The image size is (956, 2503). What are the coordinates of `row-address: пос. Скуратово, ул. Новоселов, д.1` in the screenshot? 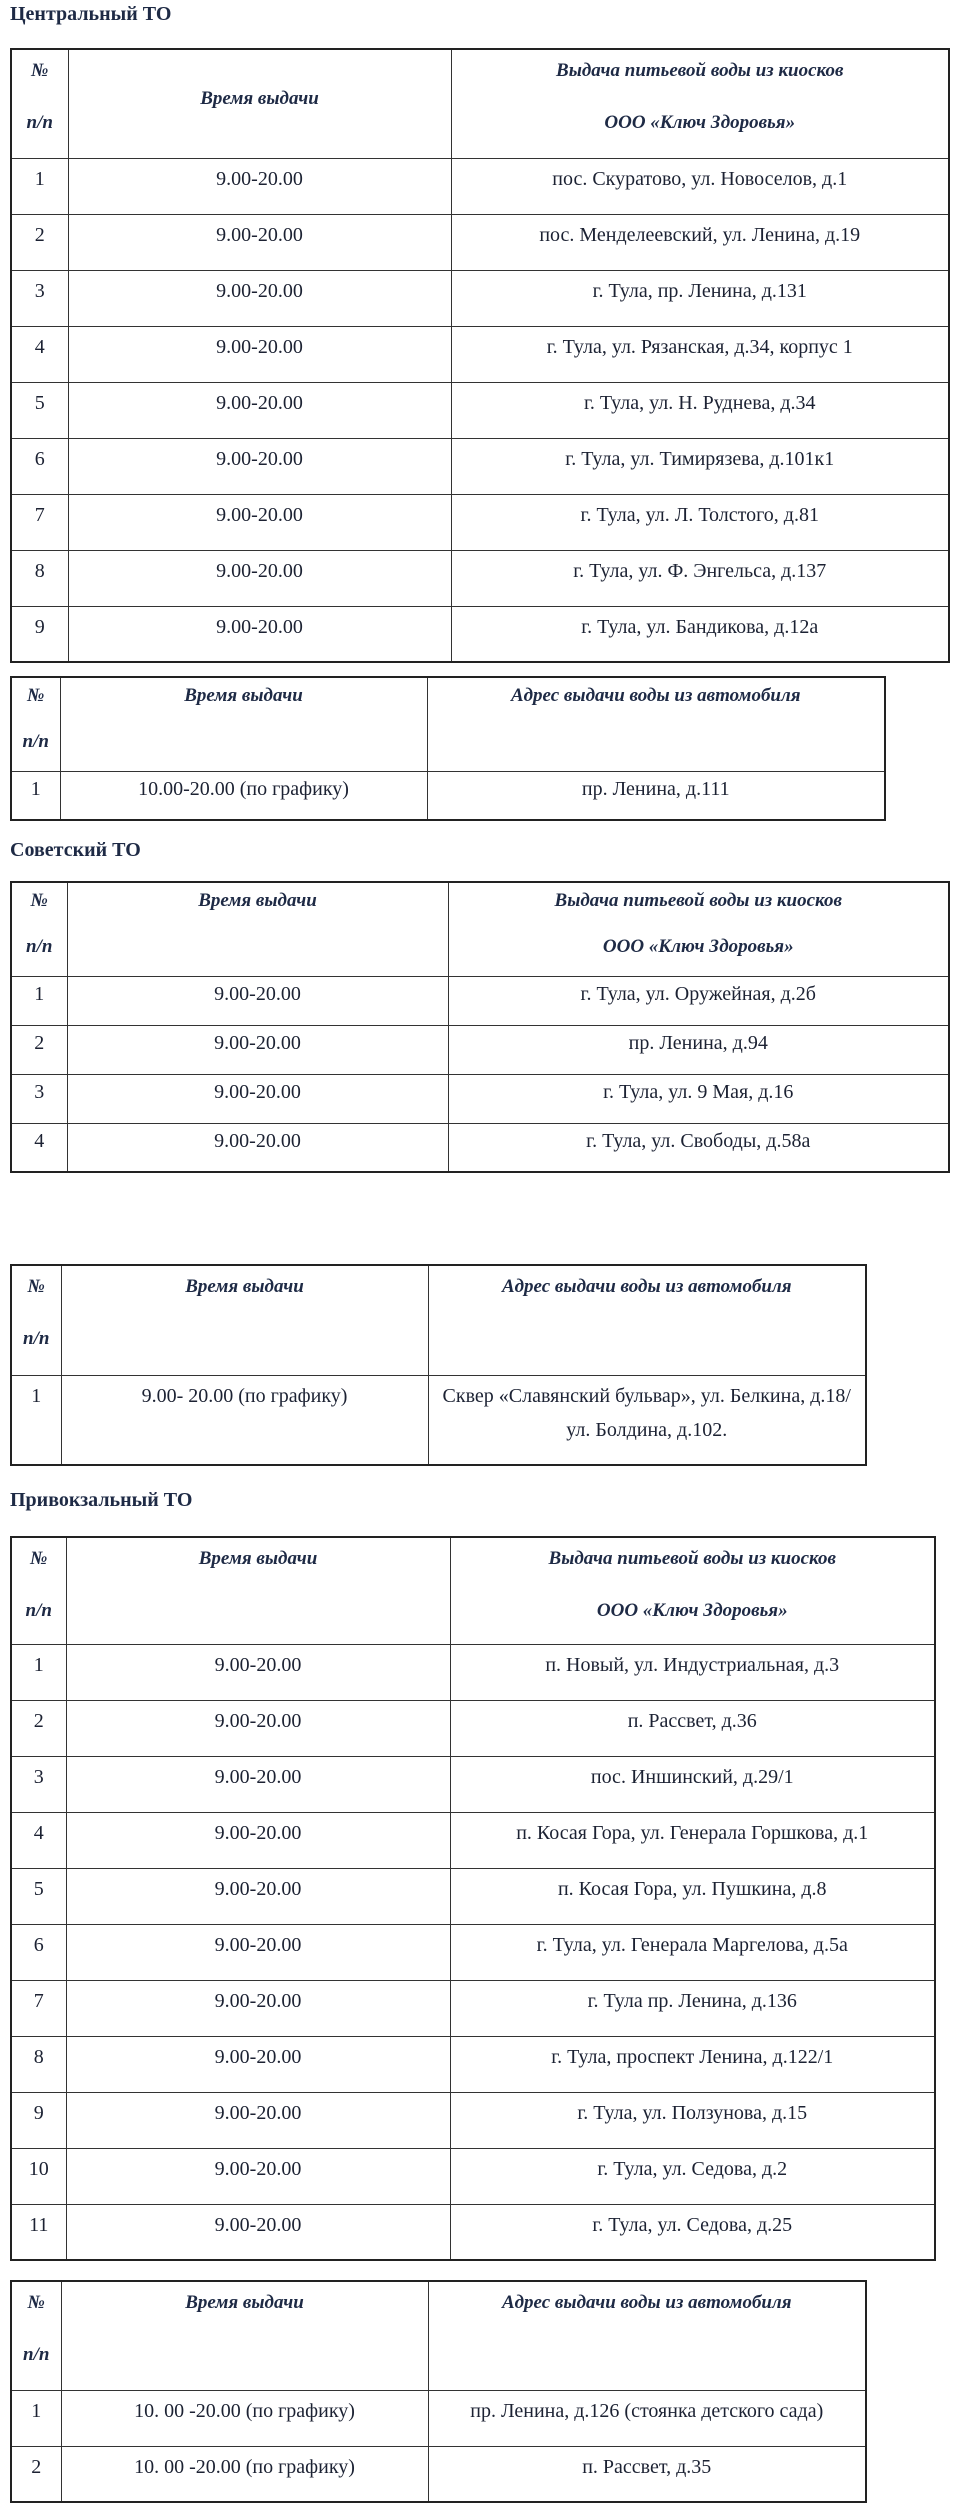 It's located at (700, 186).